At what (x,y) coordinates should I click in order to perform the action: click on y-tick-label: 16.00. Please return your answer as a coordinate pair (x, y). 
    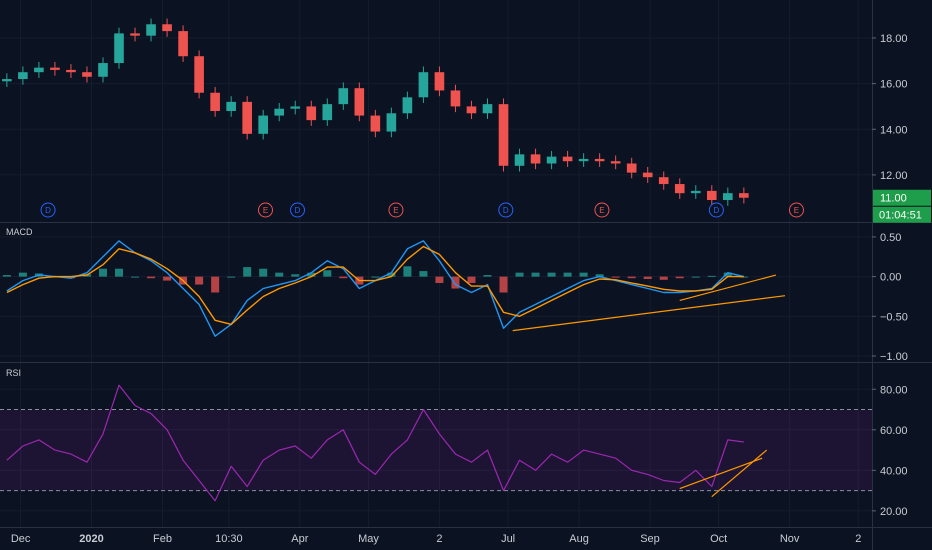
    Looking at the image, I should click on (894, 85).